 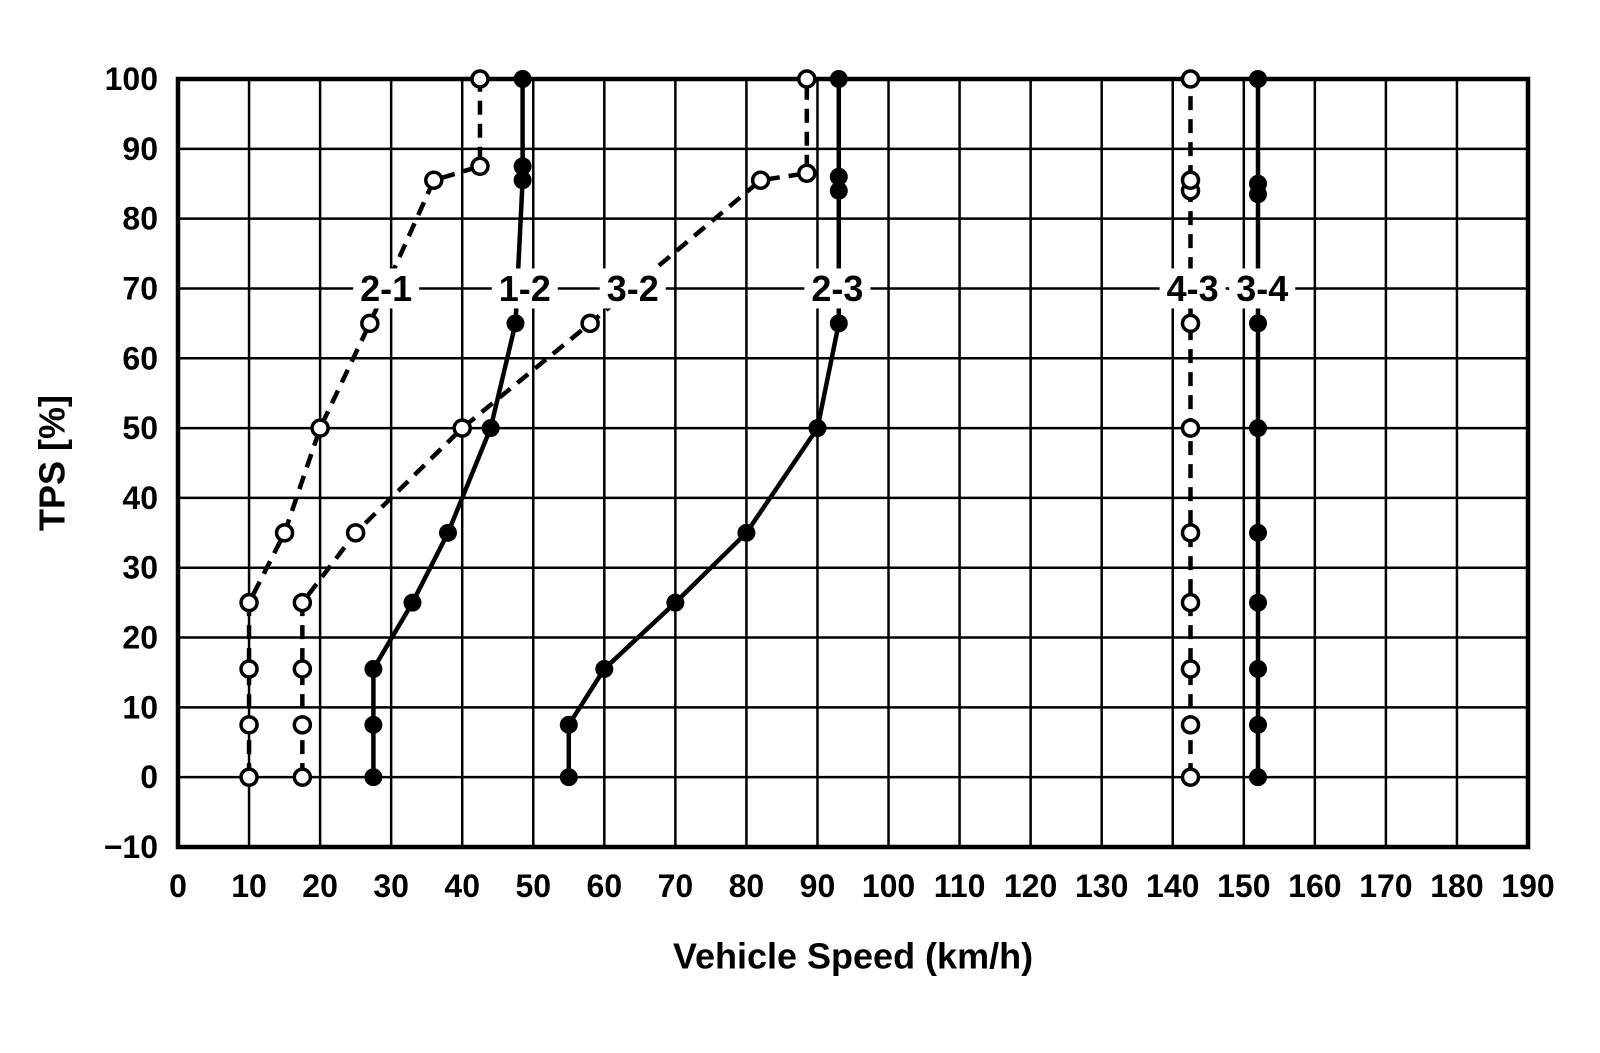 What do you see at coordinates (320, 886) in the screenshot?
I see `x-tick-label-20: 20` at bounding box center [320, 886].